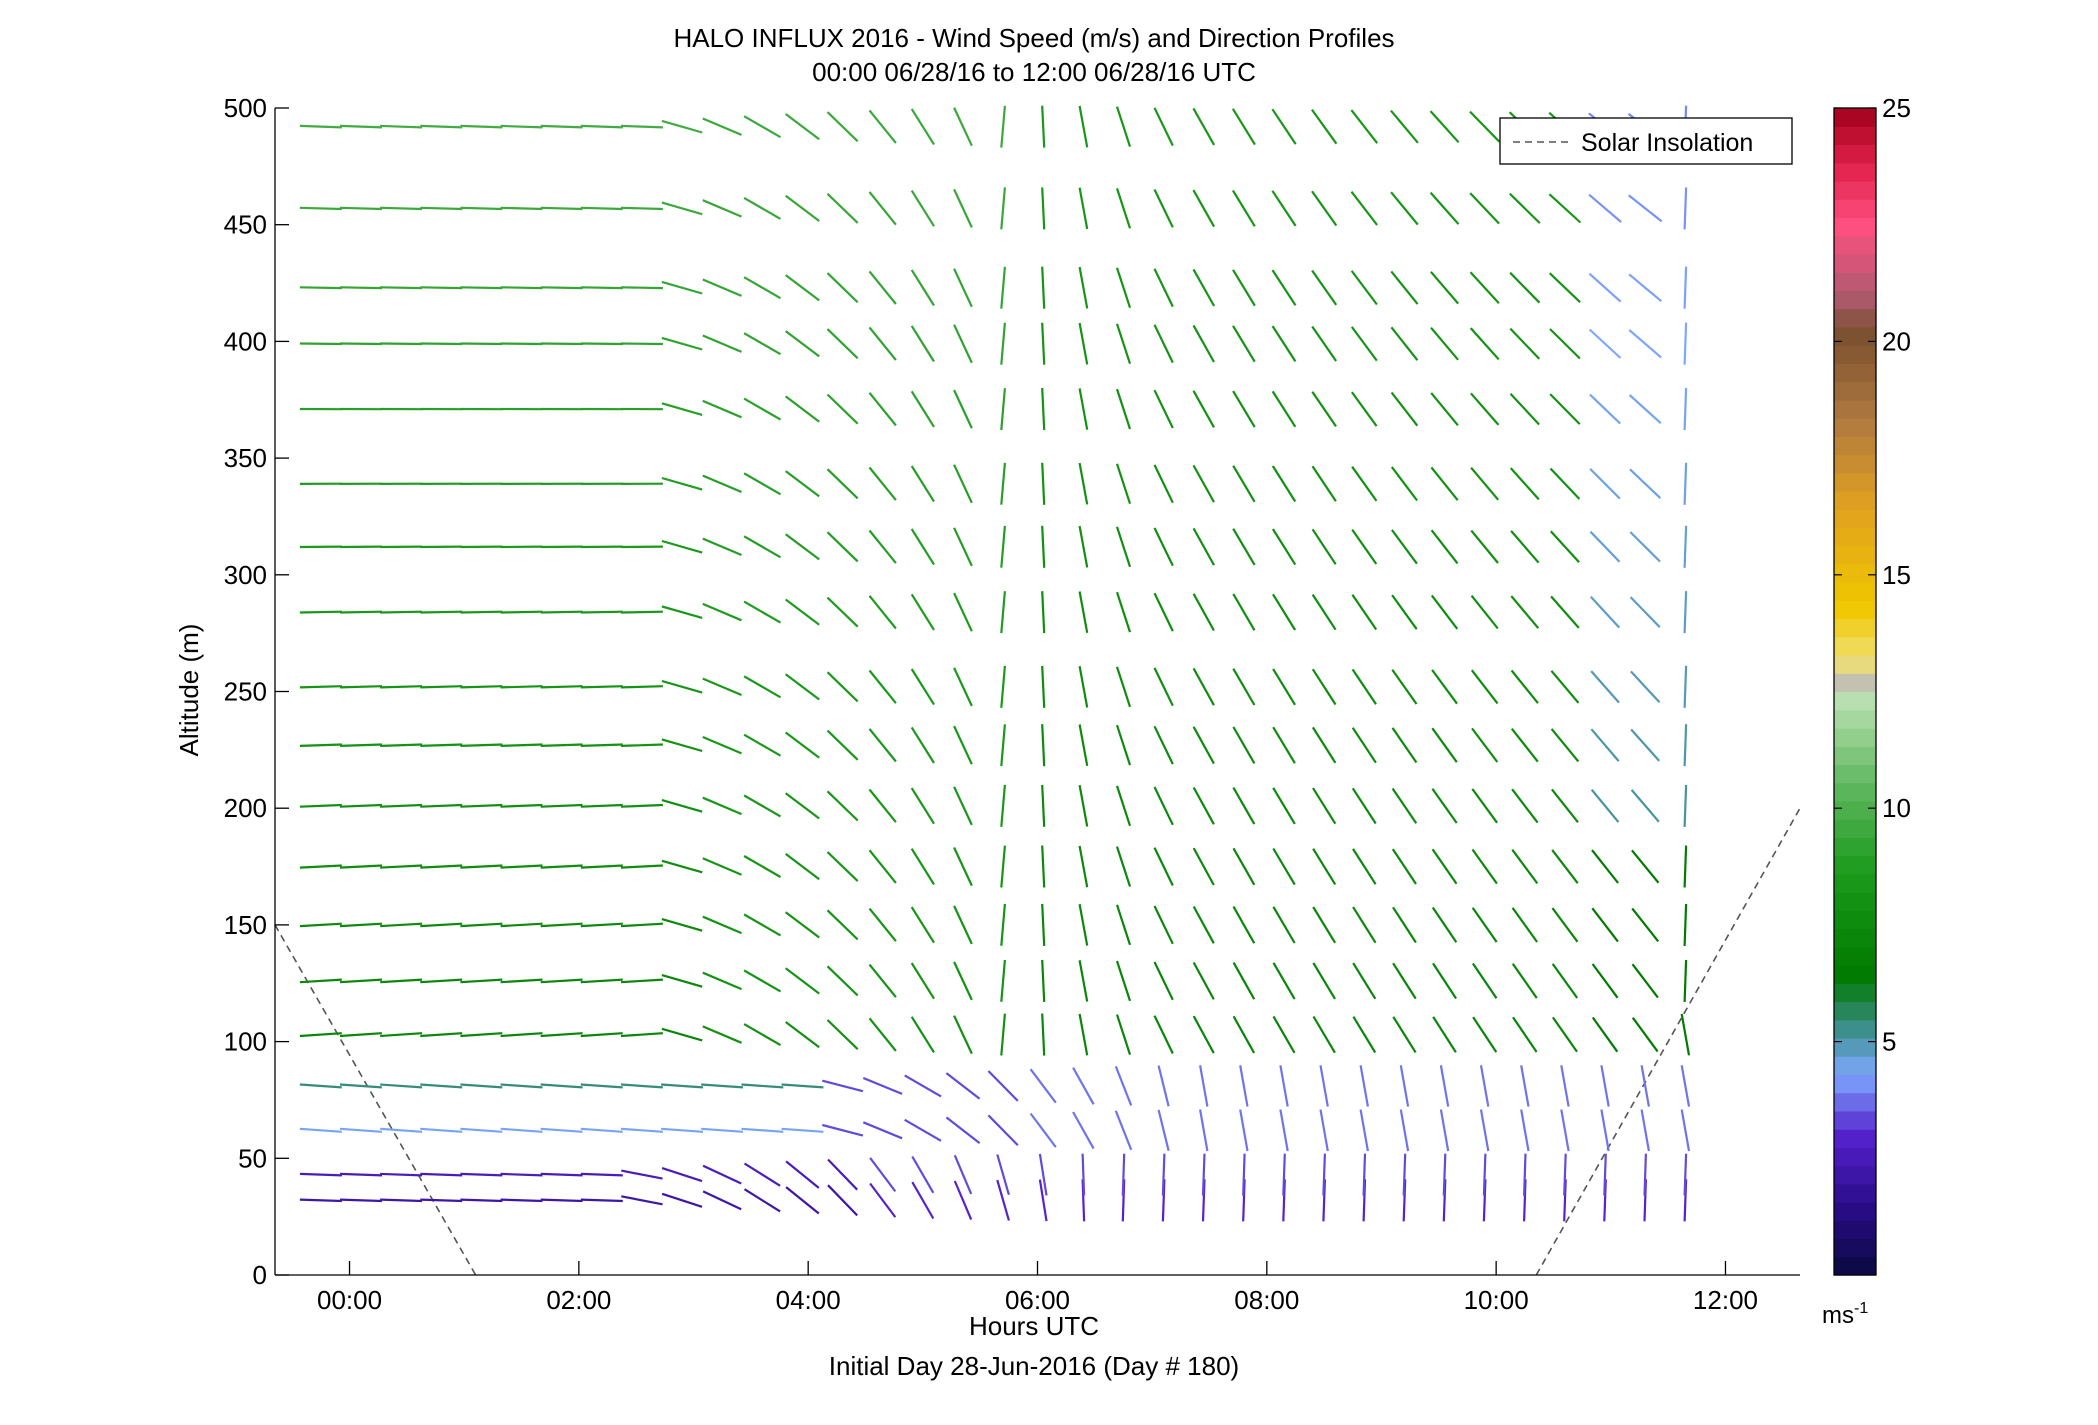  Describe the element at coordinates (245, 925) in the screenshot. I see `y-tick-label: 150` at that location.